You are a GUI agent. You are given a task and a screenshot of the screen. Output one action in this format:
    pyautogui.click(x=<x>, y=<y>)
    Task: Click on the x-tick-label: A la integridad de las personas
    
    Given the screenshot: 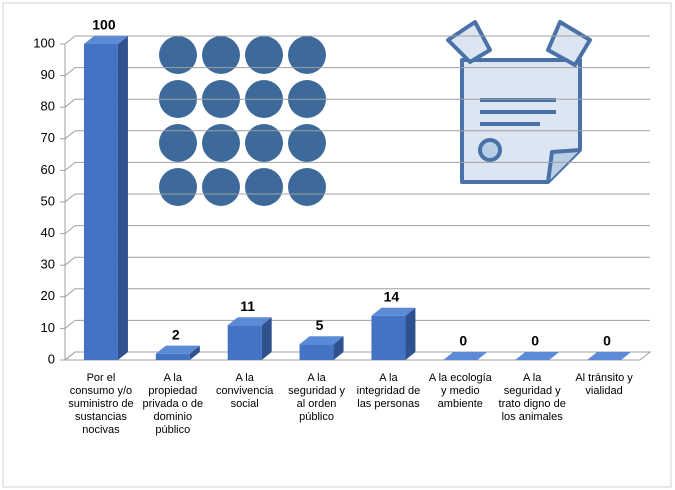 What is the action you would take?
    pyautogui.click(x=388, y=391)
    